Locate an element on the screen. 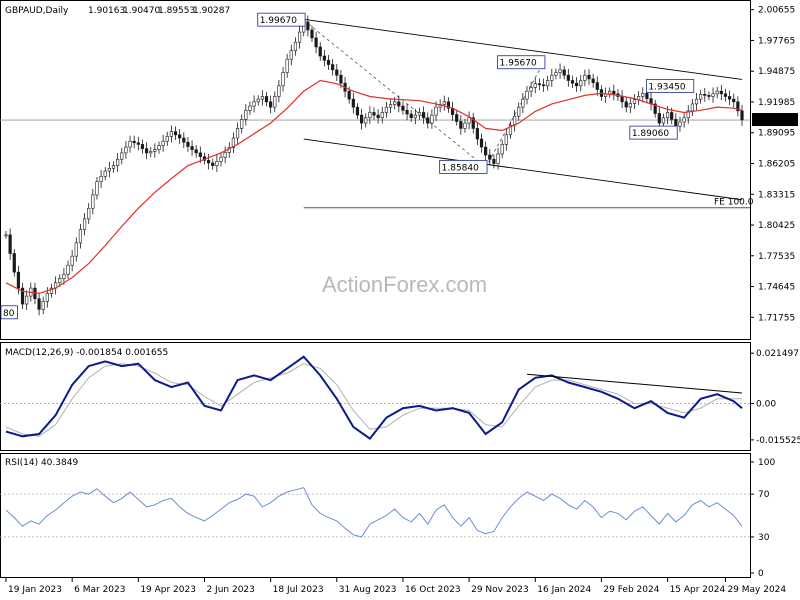 The width and height of the screenshot is (800, 600). annotation-label: 1.93450 is located at coordinates (666, 87).